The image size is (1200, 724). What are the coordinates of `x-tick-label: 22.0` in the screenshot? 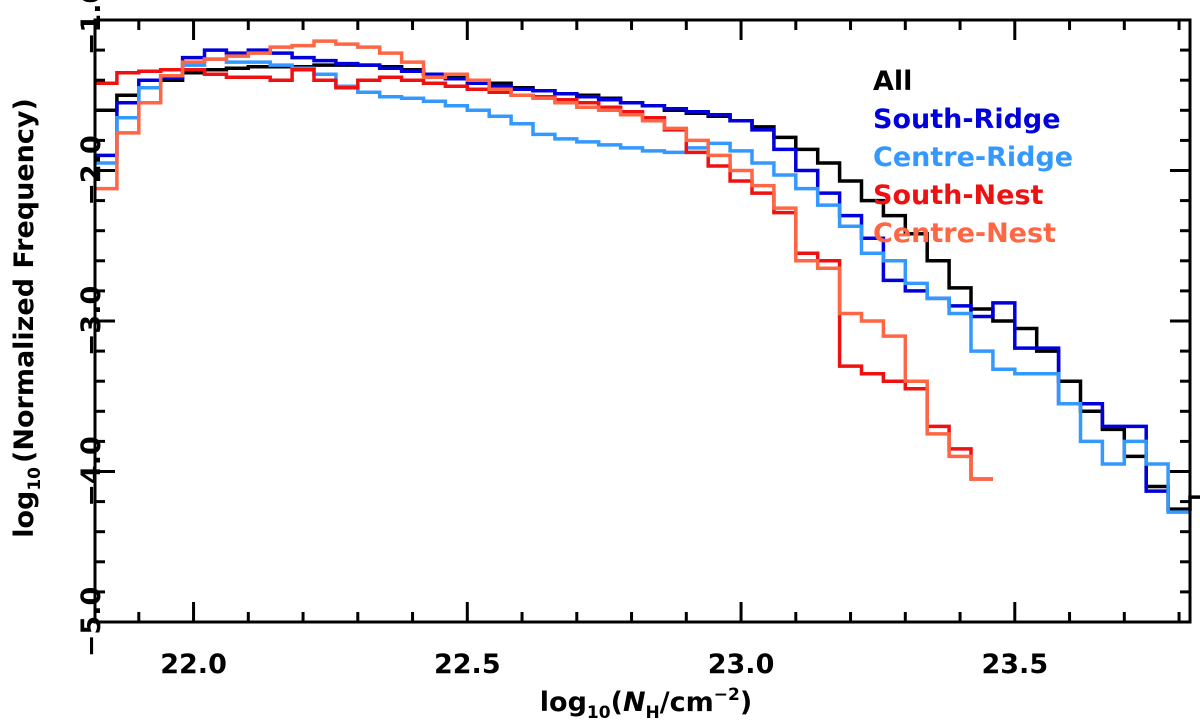 It's located at (193, 664).